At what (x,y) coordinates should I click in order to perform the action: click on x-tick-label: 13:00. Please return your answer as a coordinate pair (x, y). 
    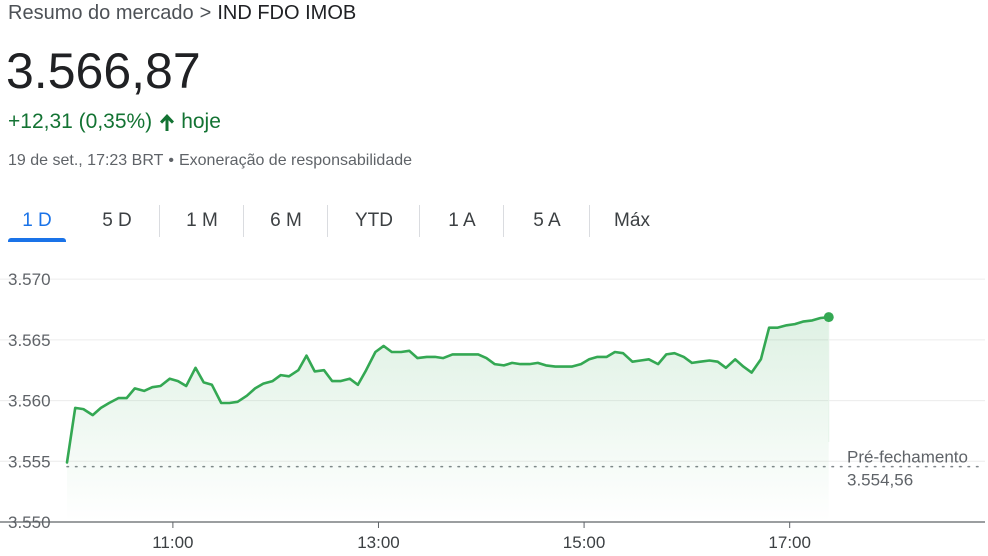
    Looking at the image, I should click on (378, 542).